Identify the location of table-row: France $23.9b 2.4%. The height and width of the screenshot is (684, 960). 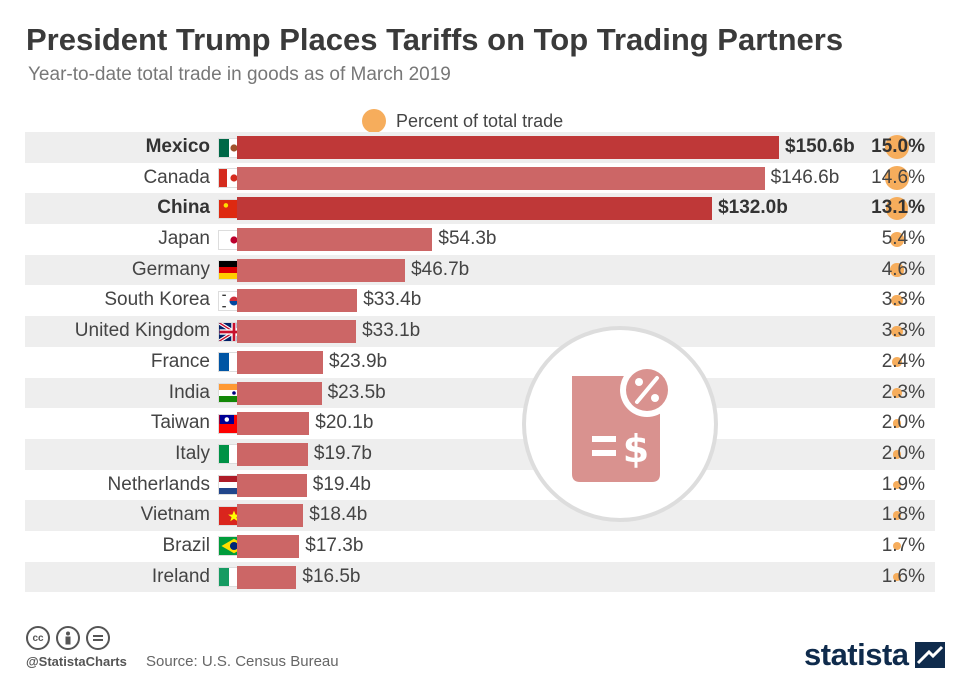
(480, 362).